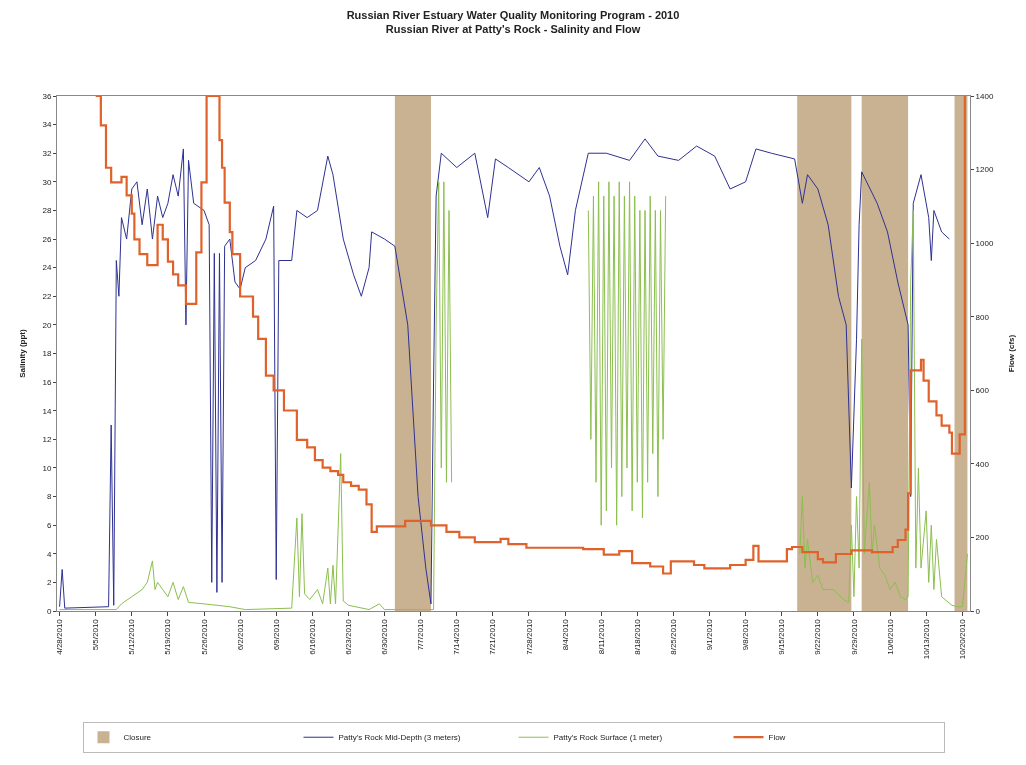 The width and height of the screenshot is (1026, 765). Describe the element at coordinates (399, 738) in the screenshot. I see `legend-label: Patty's Rock Mid-Depth (3 meters)` at that location.